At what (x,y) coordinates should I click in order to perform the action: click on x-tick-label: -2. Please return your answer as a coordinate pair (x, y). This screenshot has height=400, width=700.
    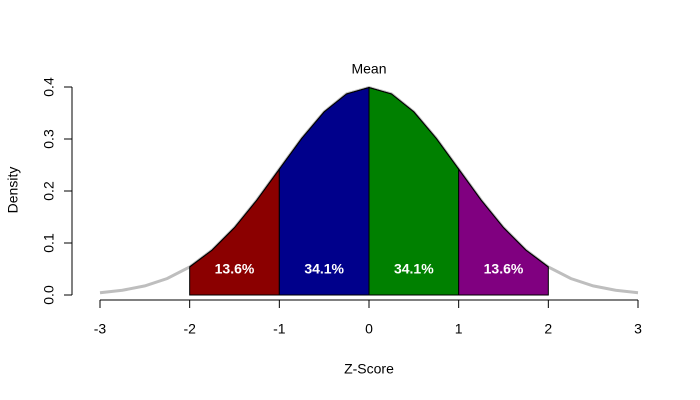
    Looking at the image, I should click on (189, 329).